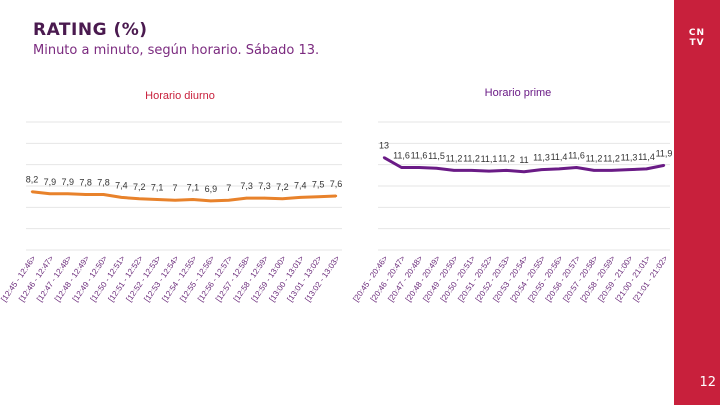  Describe the element at coordinates (664, 153) in the screenshot. I see `data-label: 11,9` at that location.